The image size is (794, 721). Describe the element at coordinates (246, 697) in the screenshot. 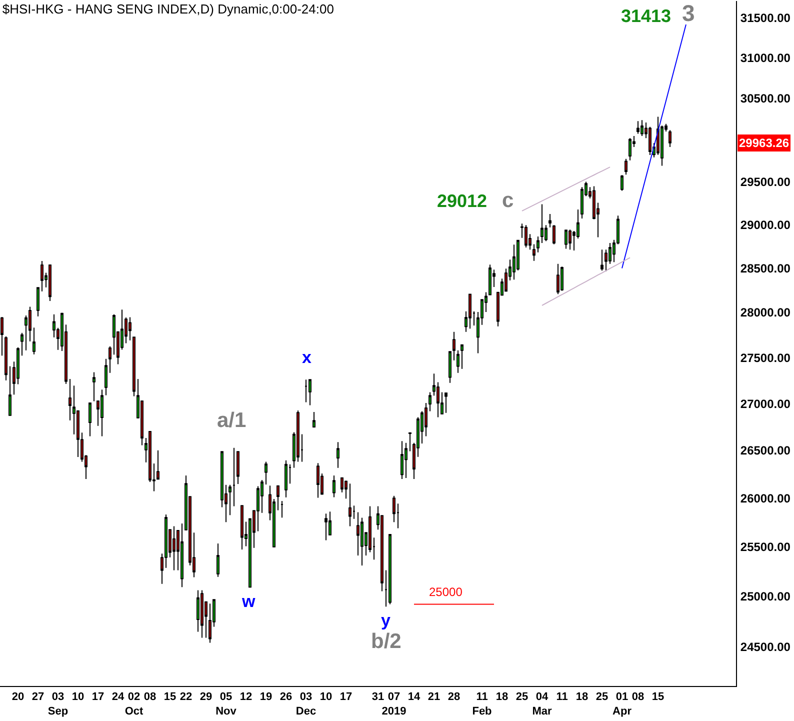

I see `x-tick-label: 12` at that location.